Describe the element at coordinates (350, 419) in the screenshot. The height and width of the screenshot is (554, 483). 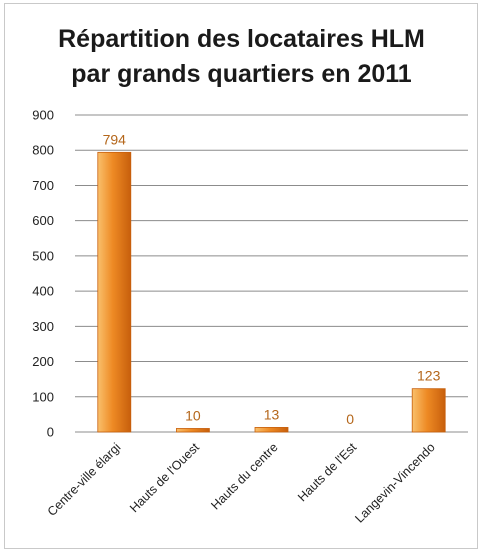
I see `data-label: 0` at that location.